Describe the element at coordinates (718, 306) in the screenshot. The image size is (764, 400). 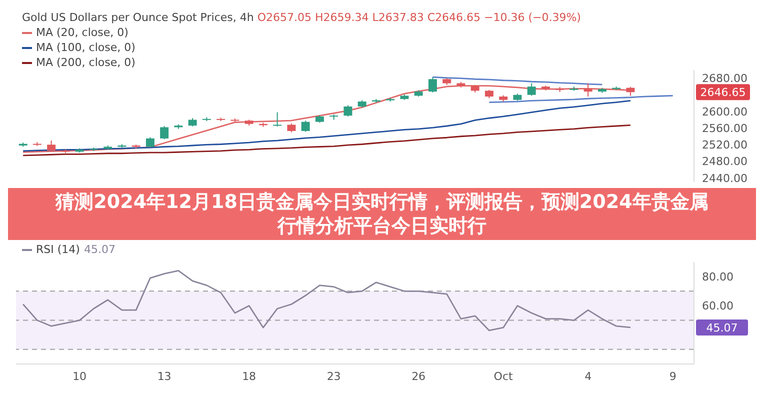
I see `y-tick-label: 60.00` at that location.